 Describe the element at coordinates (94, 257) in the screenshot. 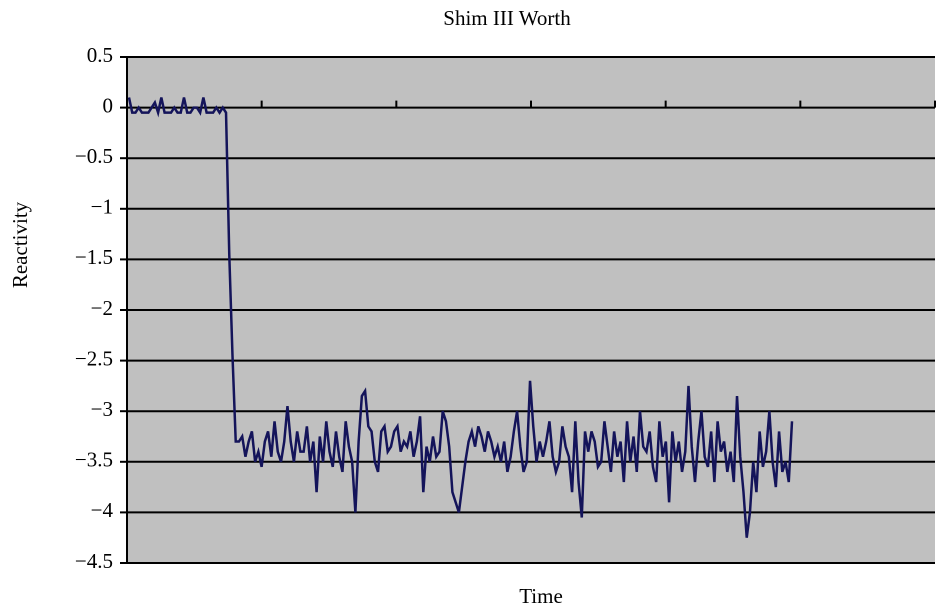

I see `y-tick-label: −1.5` at that location.